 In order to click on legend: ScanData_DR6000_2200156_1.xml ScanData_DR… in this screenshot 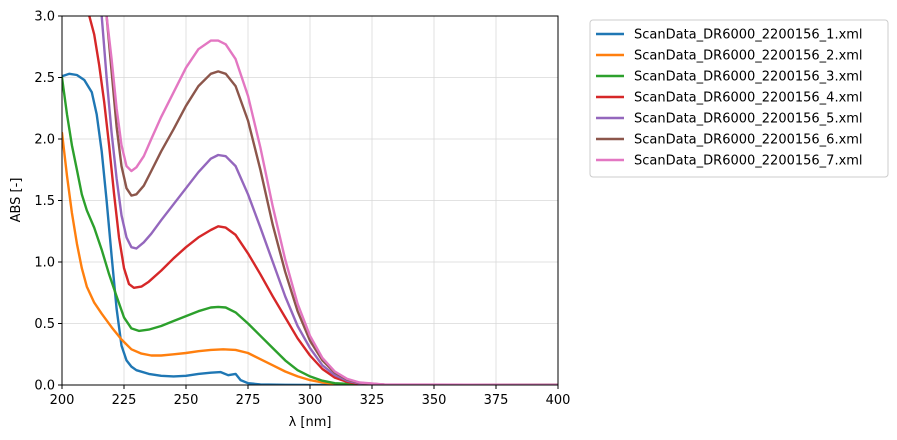, I will do `click(739, 98)`.